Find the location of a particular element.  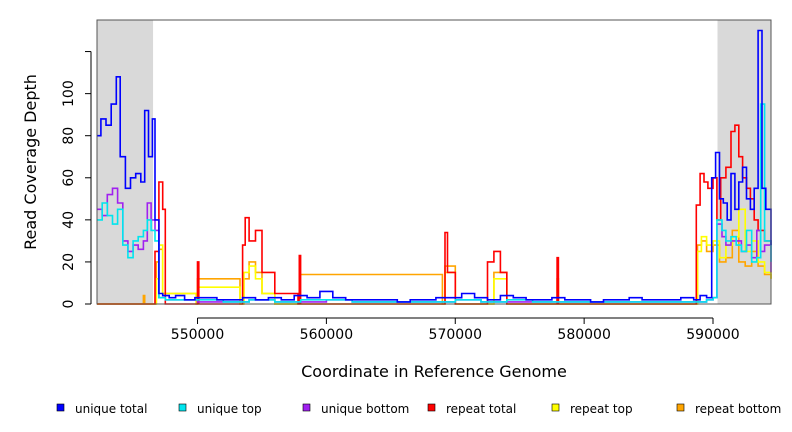

legend-label: unique total is located at coordinates (111, 409).